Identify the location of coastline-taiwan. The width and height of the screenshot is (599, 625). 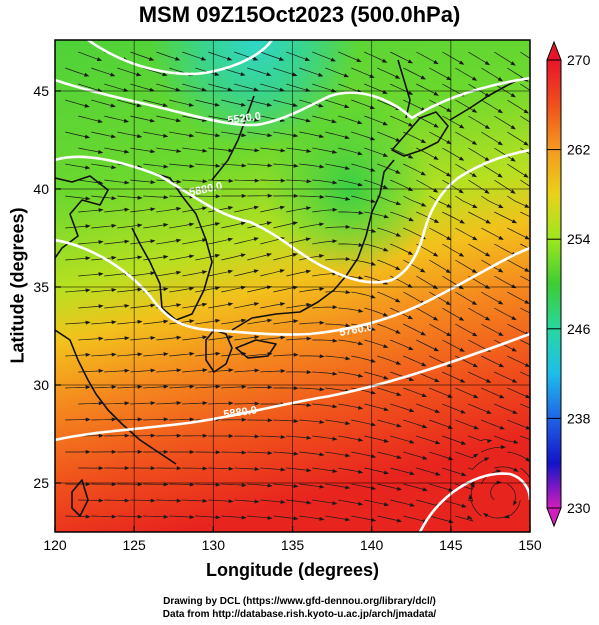
(80, 498).